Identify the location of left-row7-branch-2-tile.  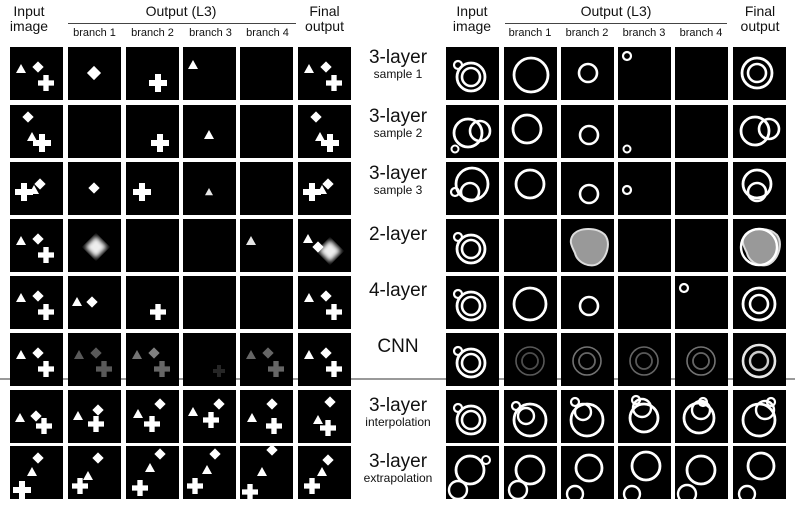
(152, 416).